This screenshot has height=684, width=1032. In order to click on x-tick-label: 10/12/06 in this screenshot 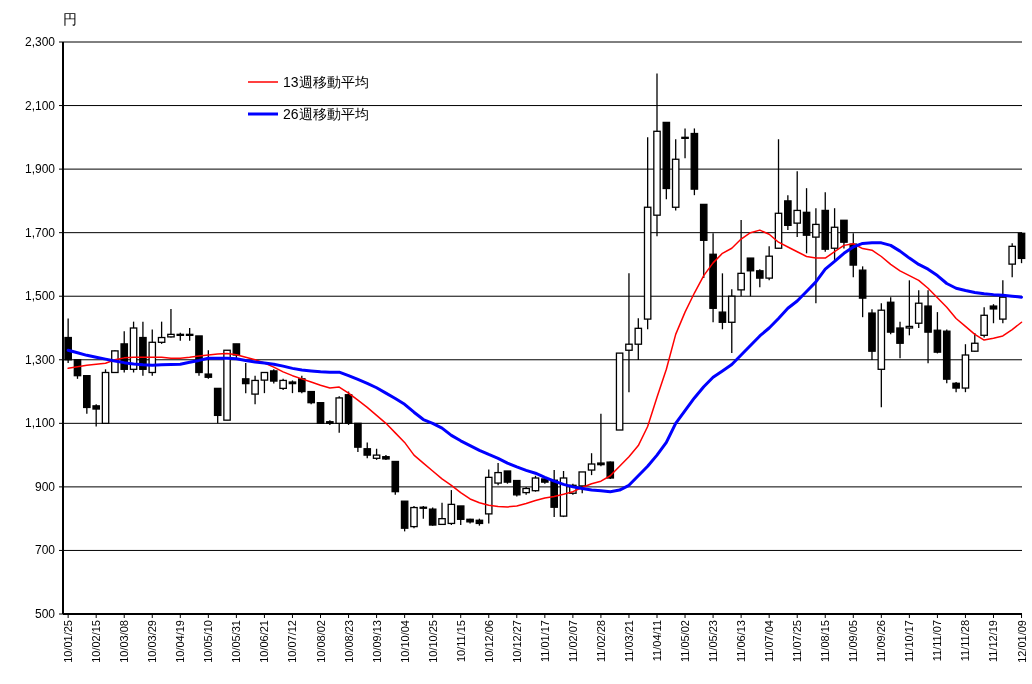, I will do `click(488, 641)`.